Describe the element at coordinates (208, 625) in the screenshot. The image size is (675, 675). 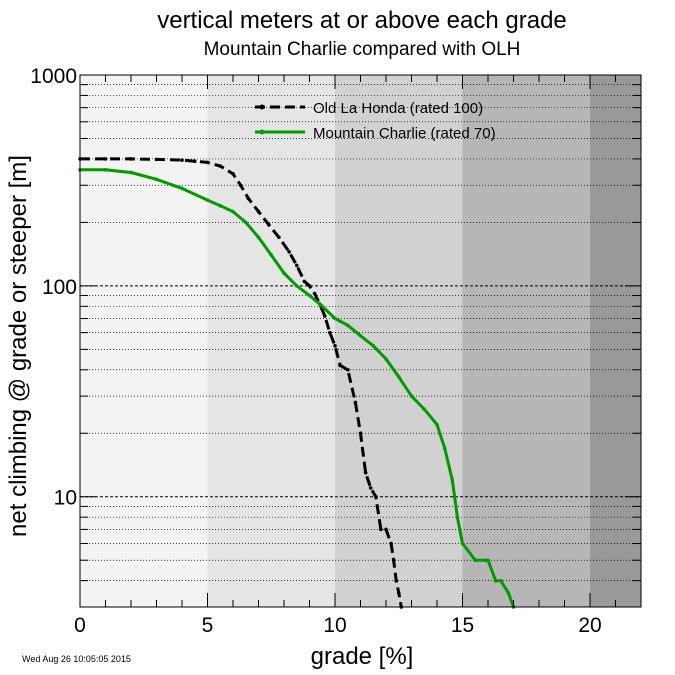
I see `x-tick-label: 5` at that location.